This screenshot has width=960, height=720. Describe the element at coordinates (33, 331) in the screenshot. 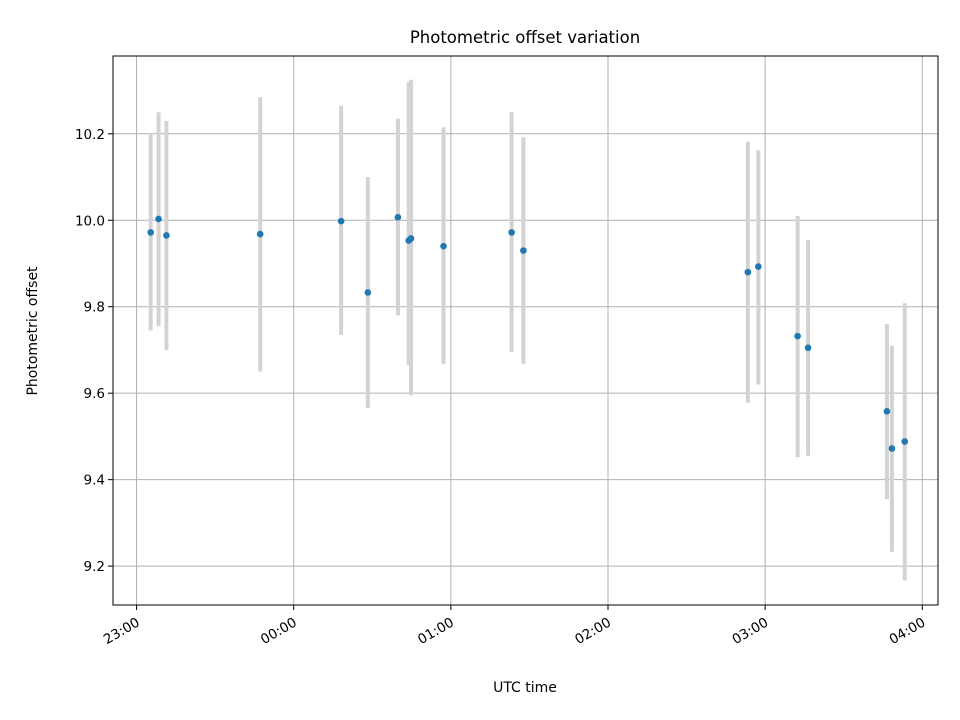

I see `y-axis-label: Photometric offset` at that location.